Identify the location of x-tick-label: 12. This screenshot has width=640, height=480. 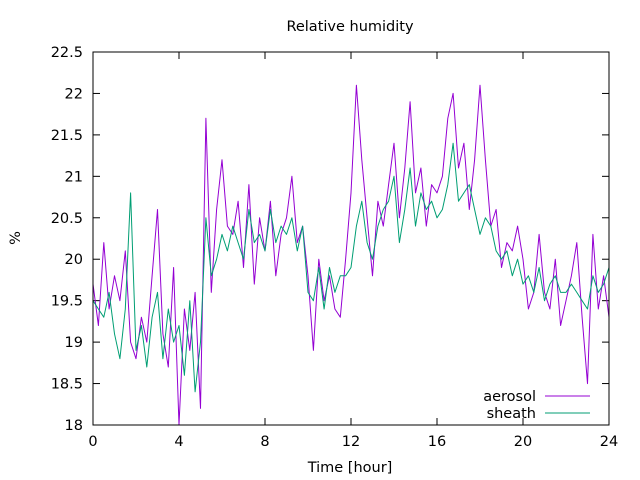
(351, 442).